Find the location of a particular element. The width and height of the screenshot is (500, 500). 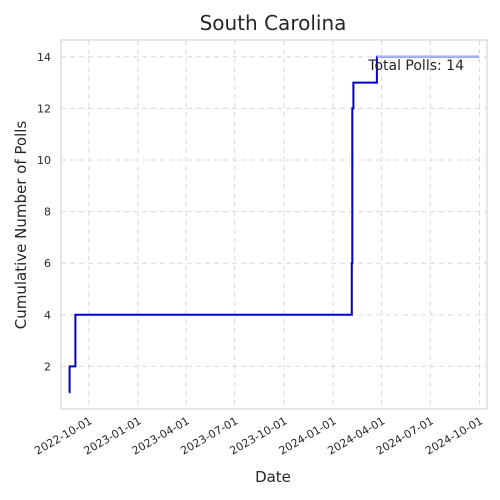

y-axis-title: Cumulative Number of Polls is located at coordinates (21, 225).